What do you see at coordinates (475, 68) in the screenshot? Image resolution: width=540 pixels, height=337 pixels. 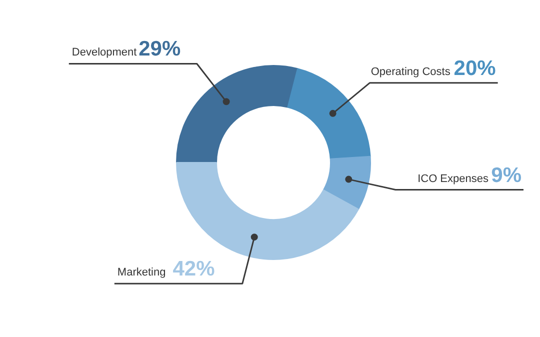 I see `data-label: 20%` at bounding box center [475, 68].